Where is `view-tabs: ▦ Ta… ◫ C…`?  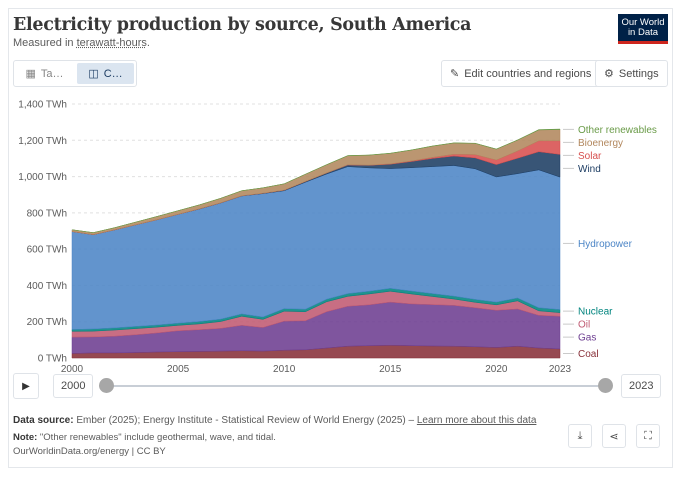 view-tabs: ▦ Ta… ◫ C… is located at coordinates (75, 73).